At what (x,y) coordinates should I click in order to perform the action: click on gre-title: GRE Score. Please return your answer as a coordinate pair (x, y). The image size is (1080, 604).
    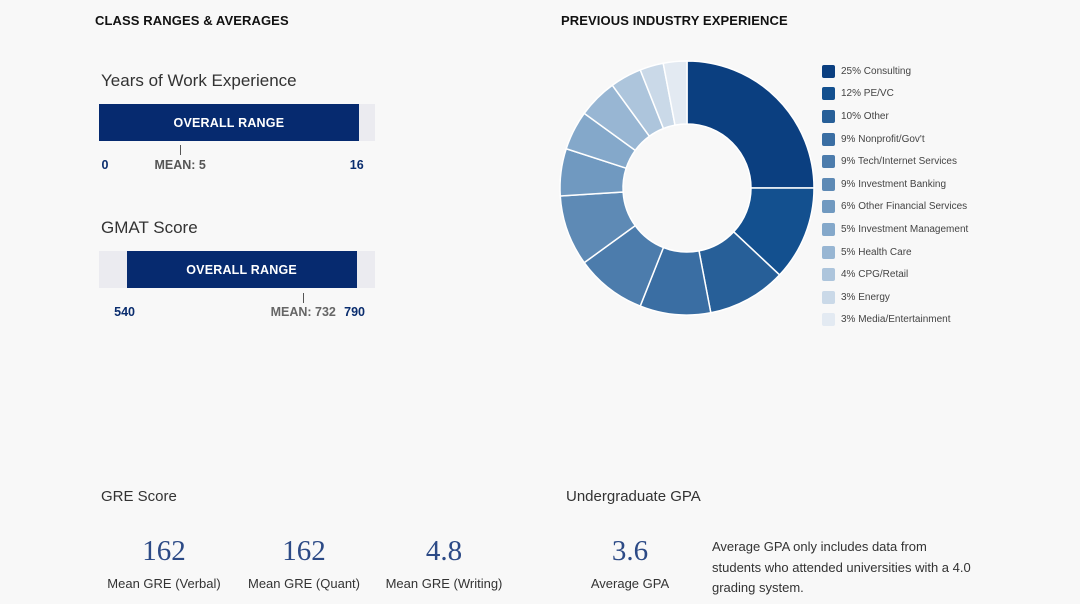
    Looking at the image, I should click on (139, 496).